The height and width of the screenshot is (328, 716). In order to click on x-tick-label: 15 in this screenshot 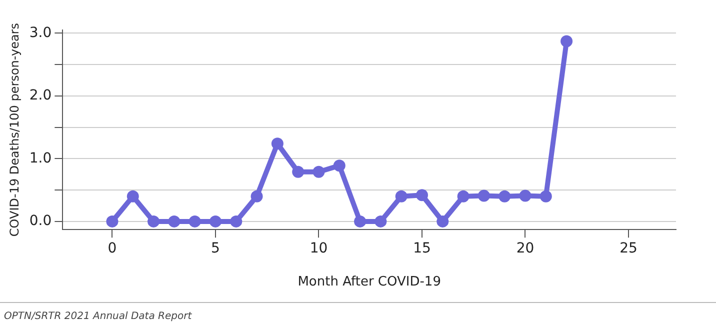, I will do `click(422, 248)`.